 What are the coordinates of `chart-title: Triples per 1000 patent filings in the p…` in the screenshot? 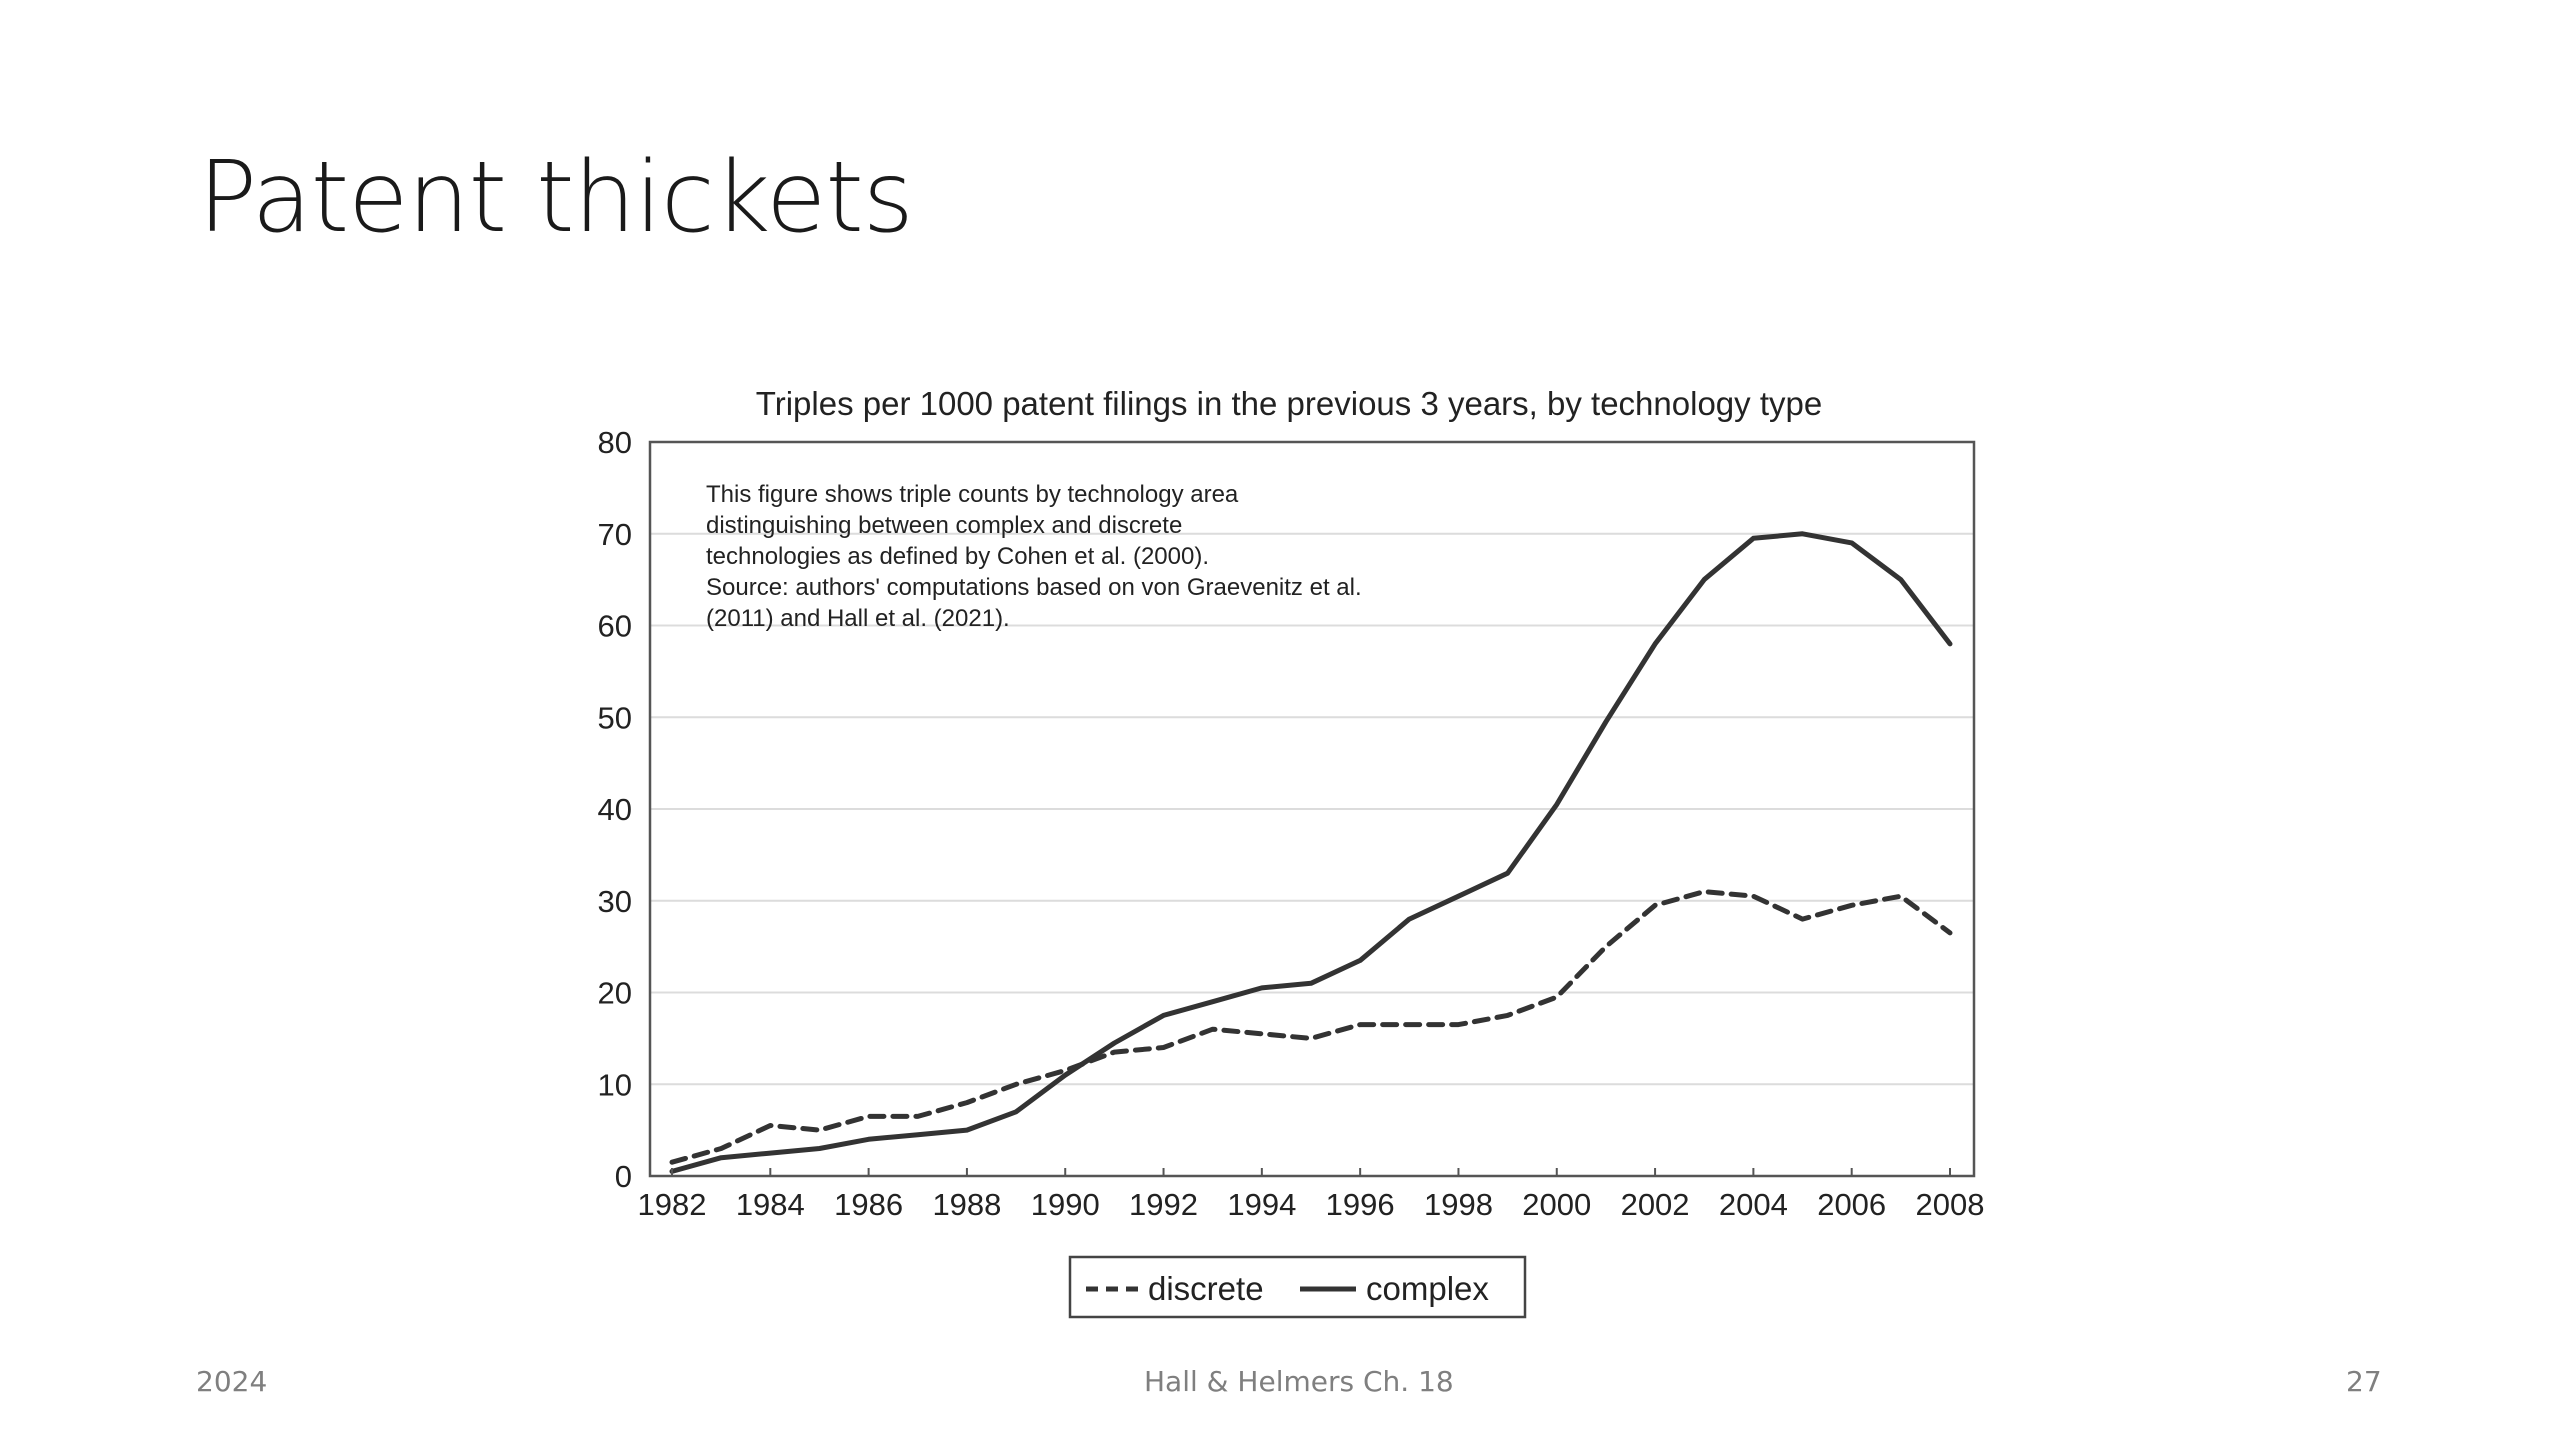 It's located at (1289, 403).